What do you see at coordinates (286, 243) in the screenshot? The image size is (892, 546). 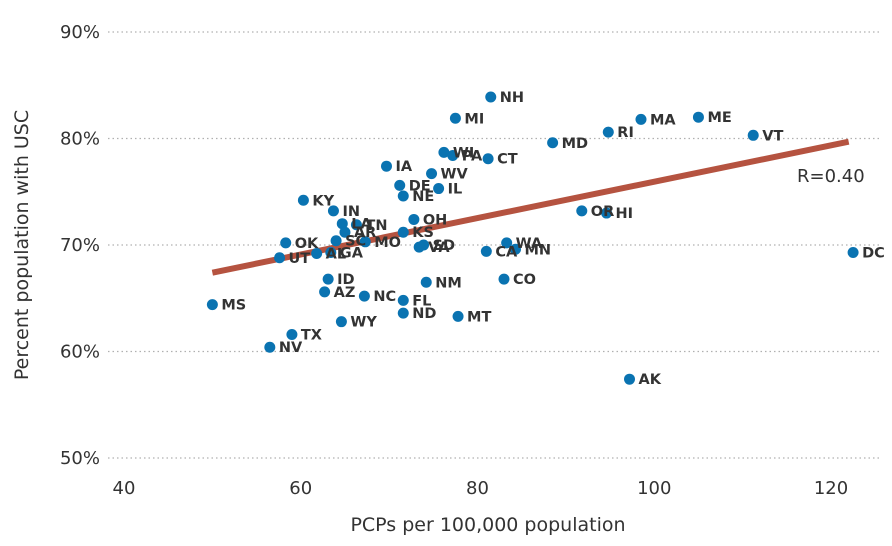 I see `point-ok` at bounding box center [286, 243].